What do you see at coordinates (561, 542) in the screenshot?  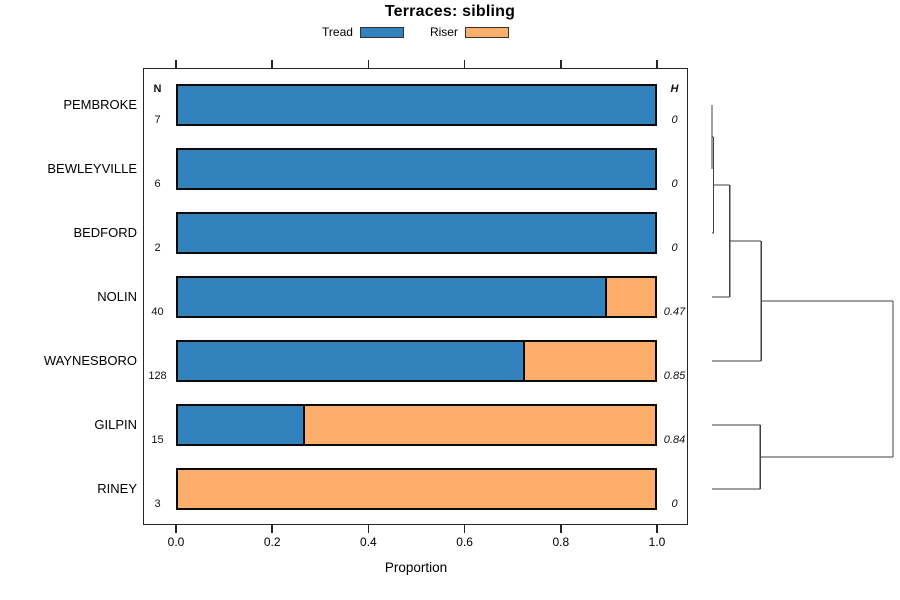 I see `x-axis-tick-label: 0.8` at bounding box center [561, 542].